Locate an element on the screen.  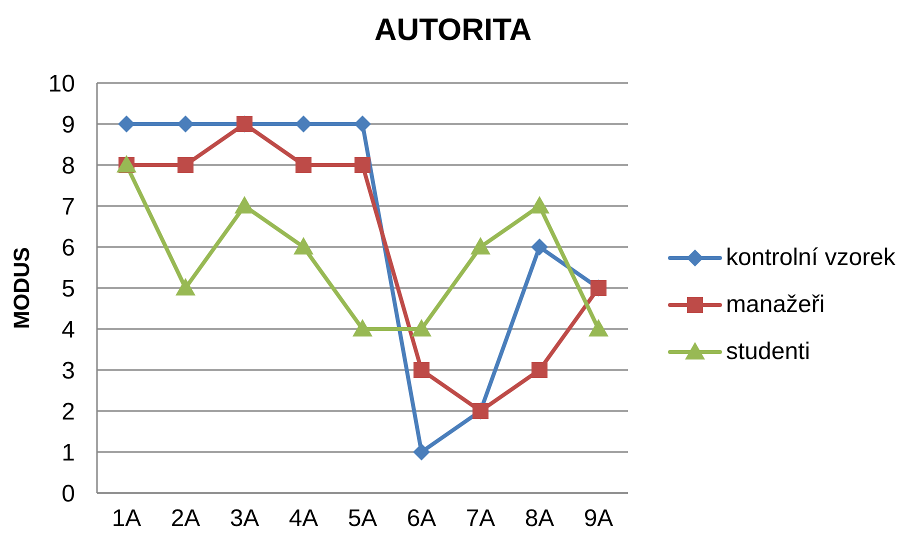
y-tick-label: 0 is located at coordinates (68, 494).